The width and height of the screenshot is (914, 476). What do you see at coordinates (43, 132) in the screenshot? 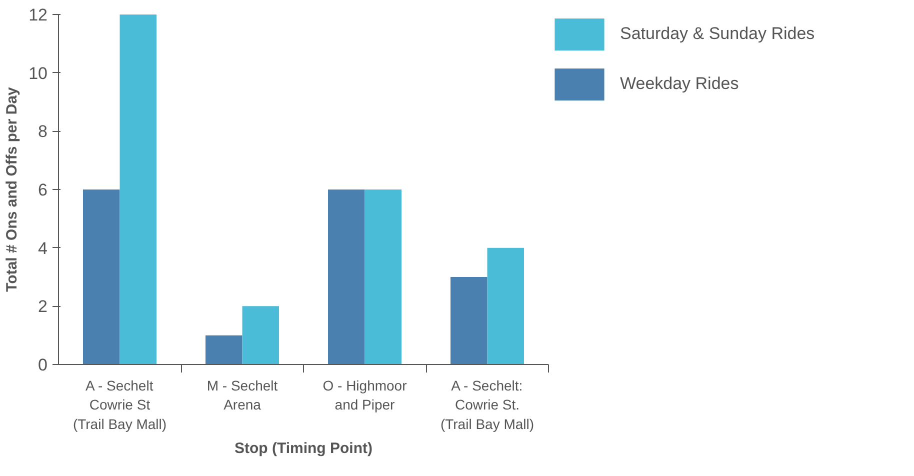
I see `y-tick-label: 8` at bounding box center [43, 132].